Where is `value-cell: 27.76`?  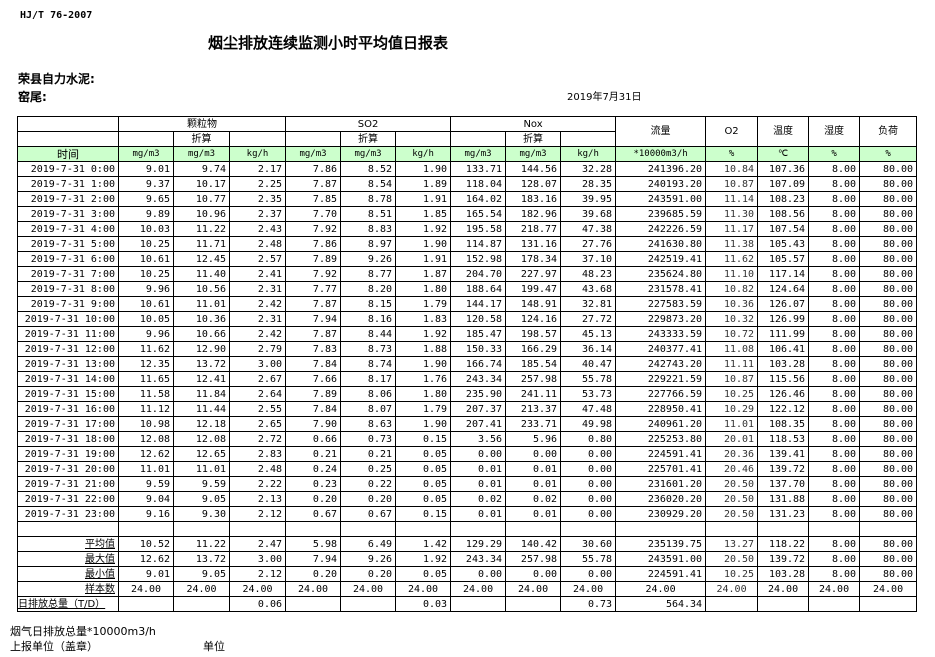
value-cell: 27.76 is located at coordinates (588, 244).